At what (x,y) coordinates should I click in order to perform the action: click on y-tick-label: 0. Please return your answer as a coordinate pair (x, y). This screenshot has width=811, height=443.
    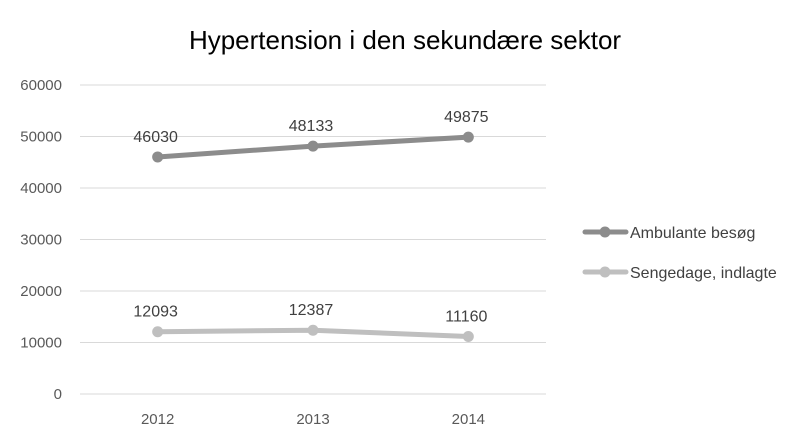
    Looking at the image, I should click on (58, 394).